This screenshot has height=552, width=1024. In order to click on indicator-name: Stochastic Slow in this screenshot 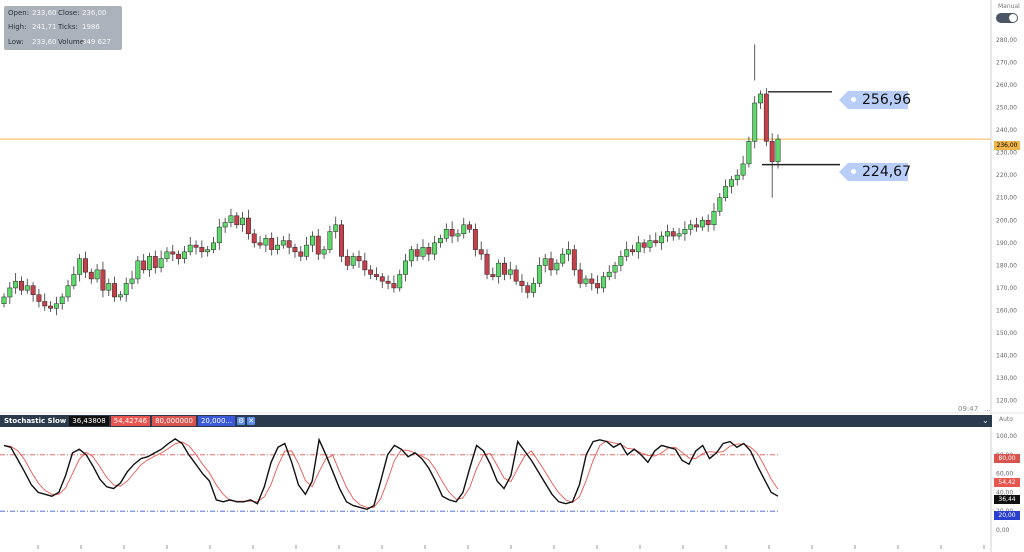, I will do `click(35, 421)`.